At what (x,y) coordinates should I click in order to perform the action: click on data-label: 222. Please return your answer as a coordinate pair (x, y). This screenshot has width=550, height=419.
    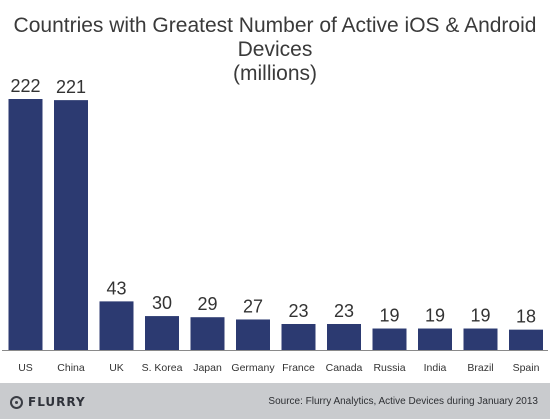
    Looking at the image, I should click on (25, 86).